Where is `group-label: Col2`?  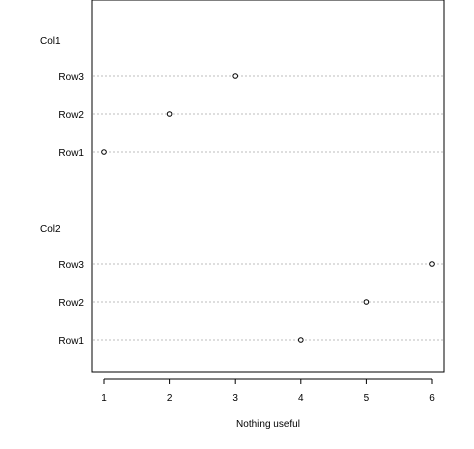 group-label: Col2 is located at coordinates (50, 229).